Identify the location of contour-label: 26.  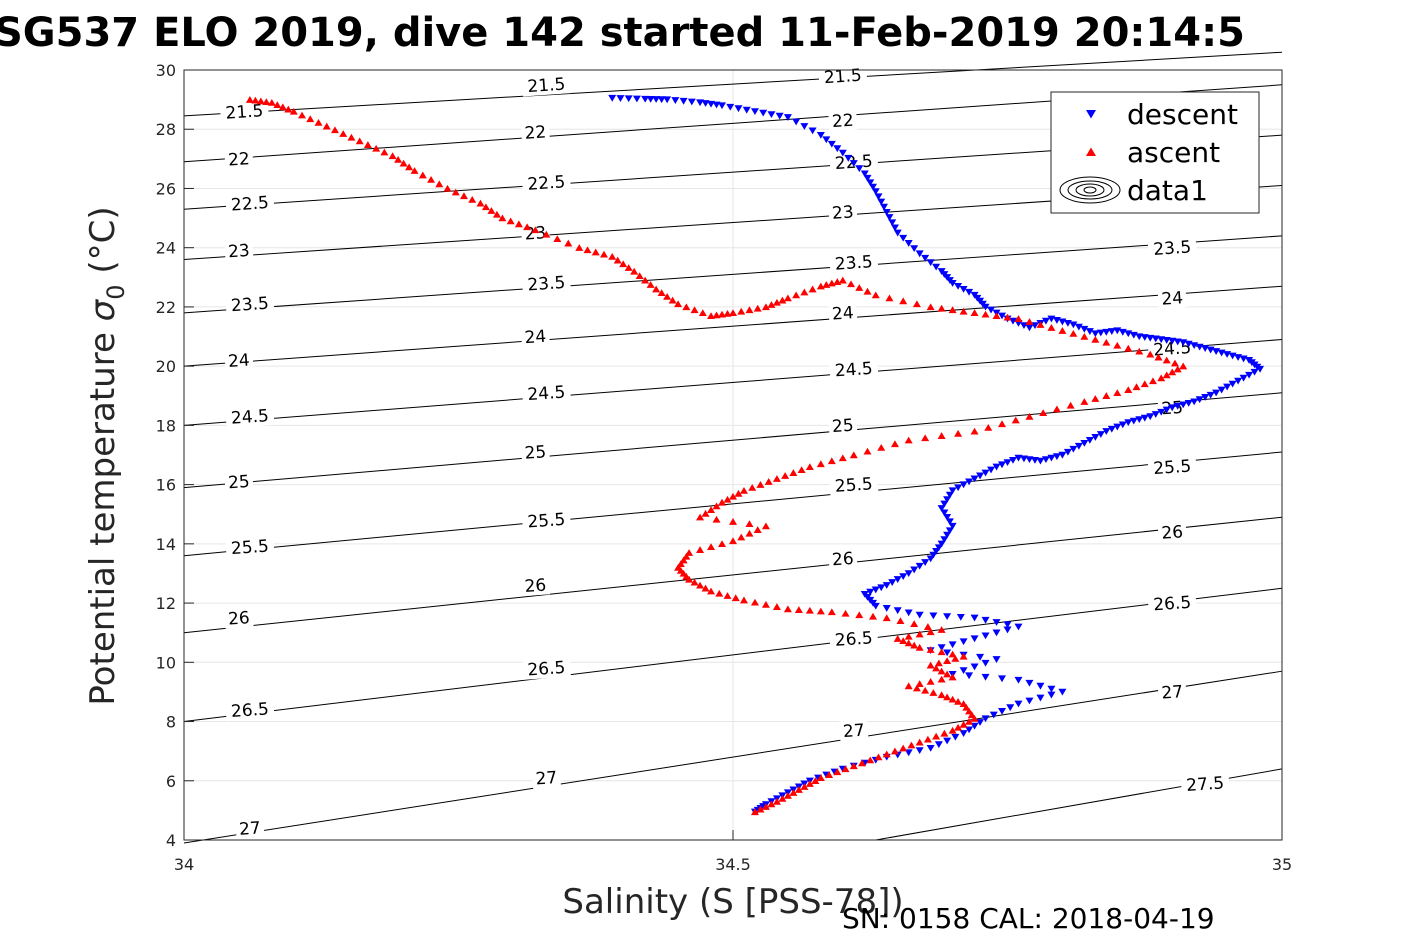
(238, 618).